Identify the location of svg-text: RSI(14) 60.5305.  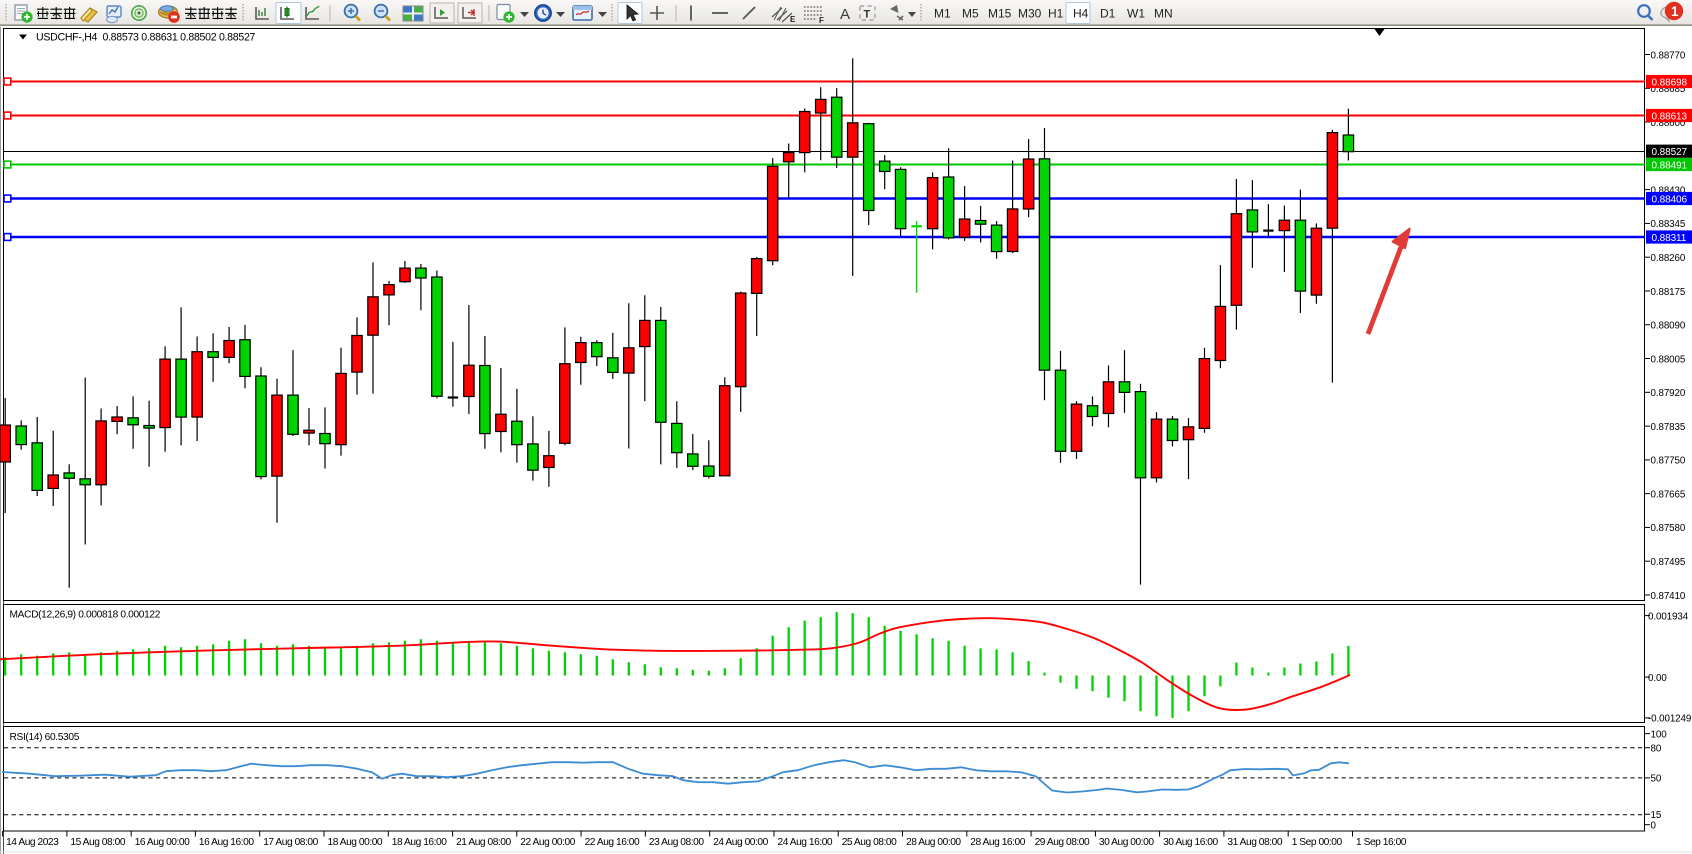
(45, 737).